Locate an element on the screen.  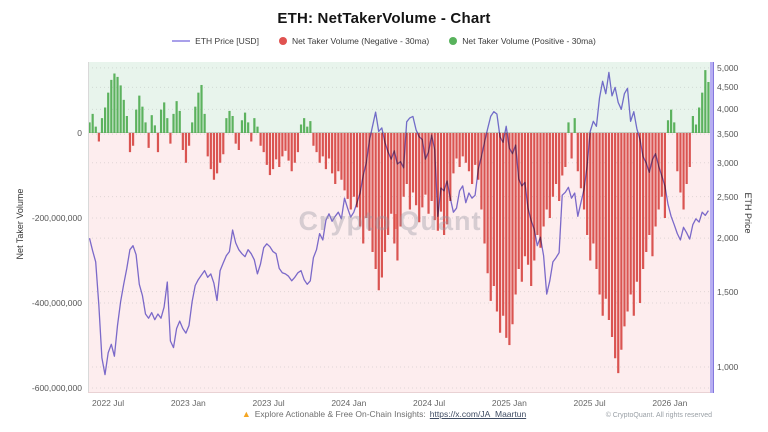
legend-label: Net Taker Volume (Positive - 30ma) is located at coordinates (529, 41).